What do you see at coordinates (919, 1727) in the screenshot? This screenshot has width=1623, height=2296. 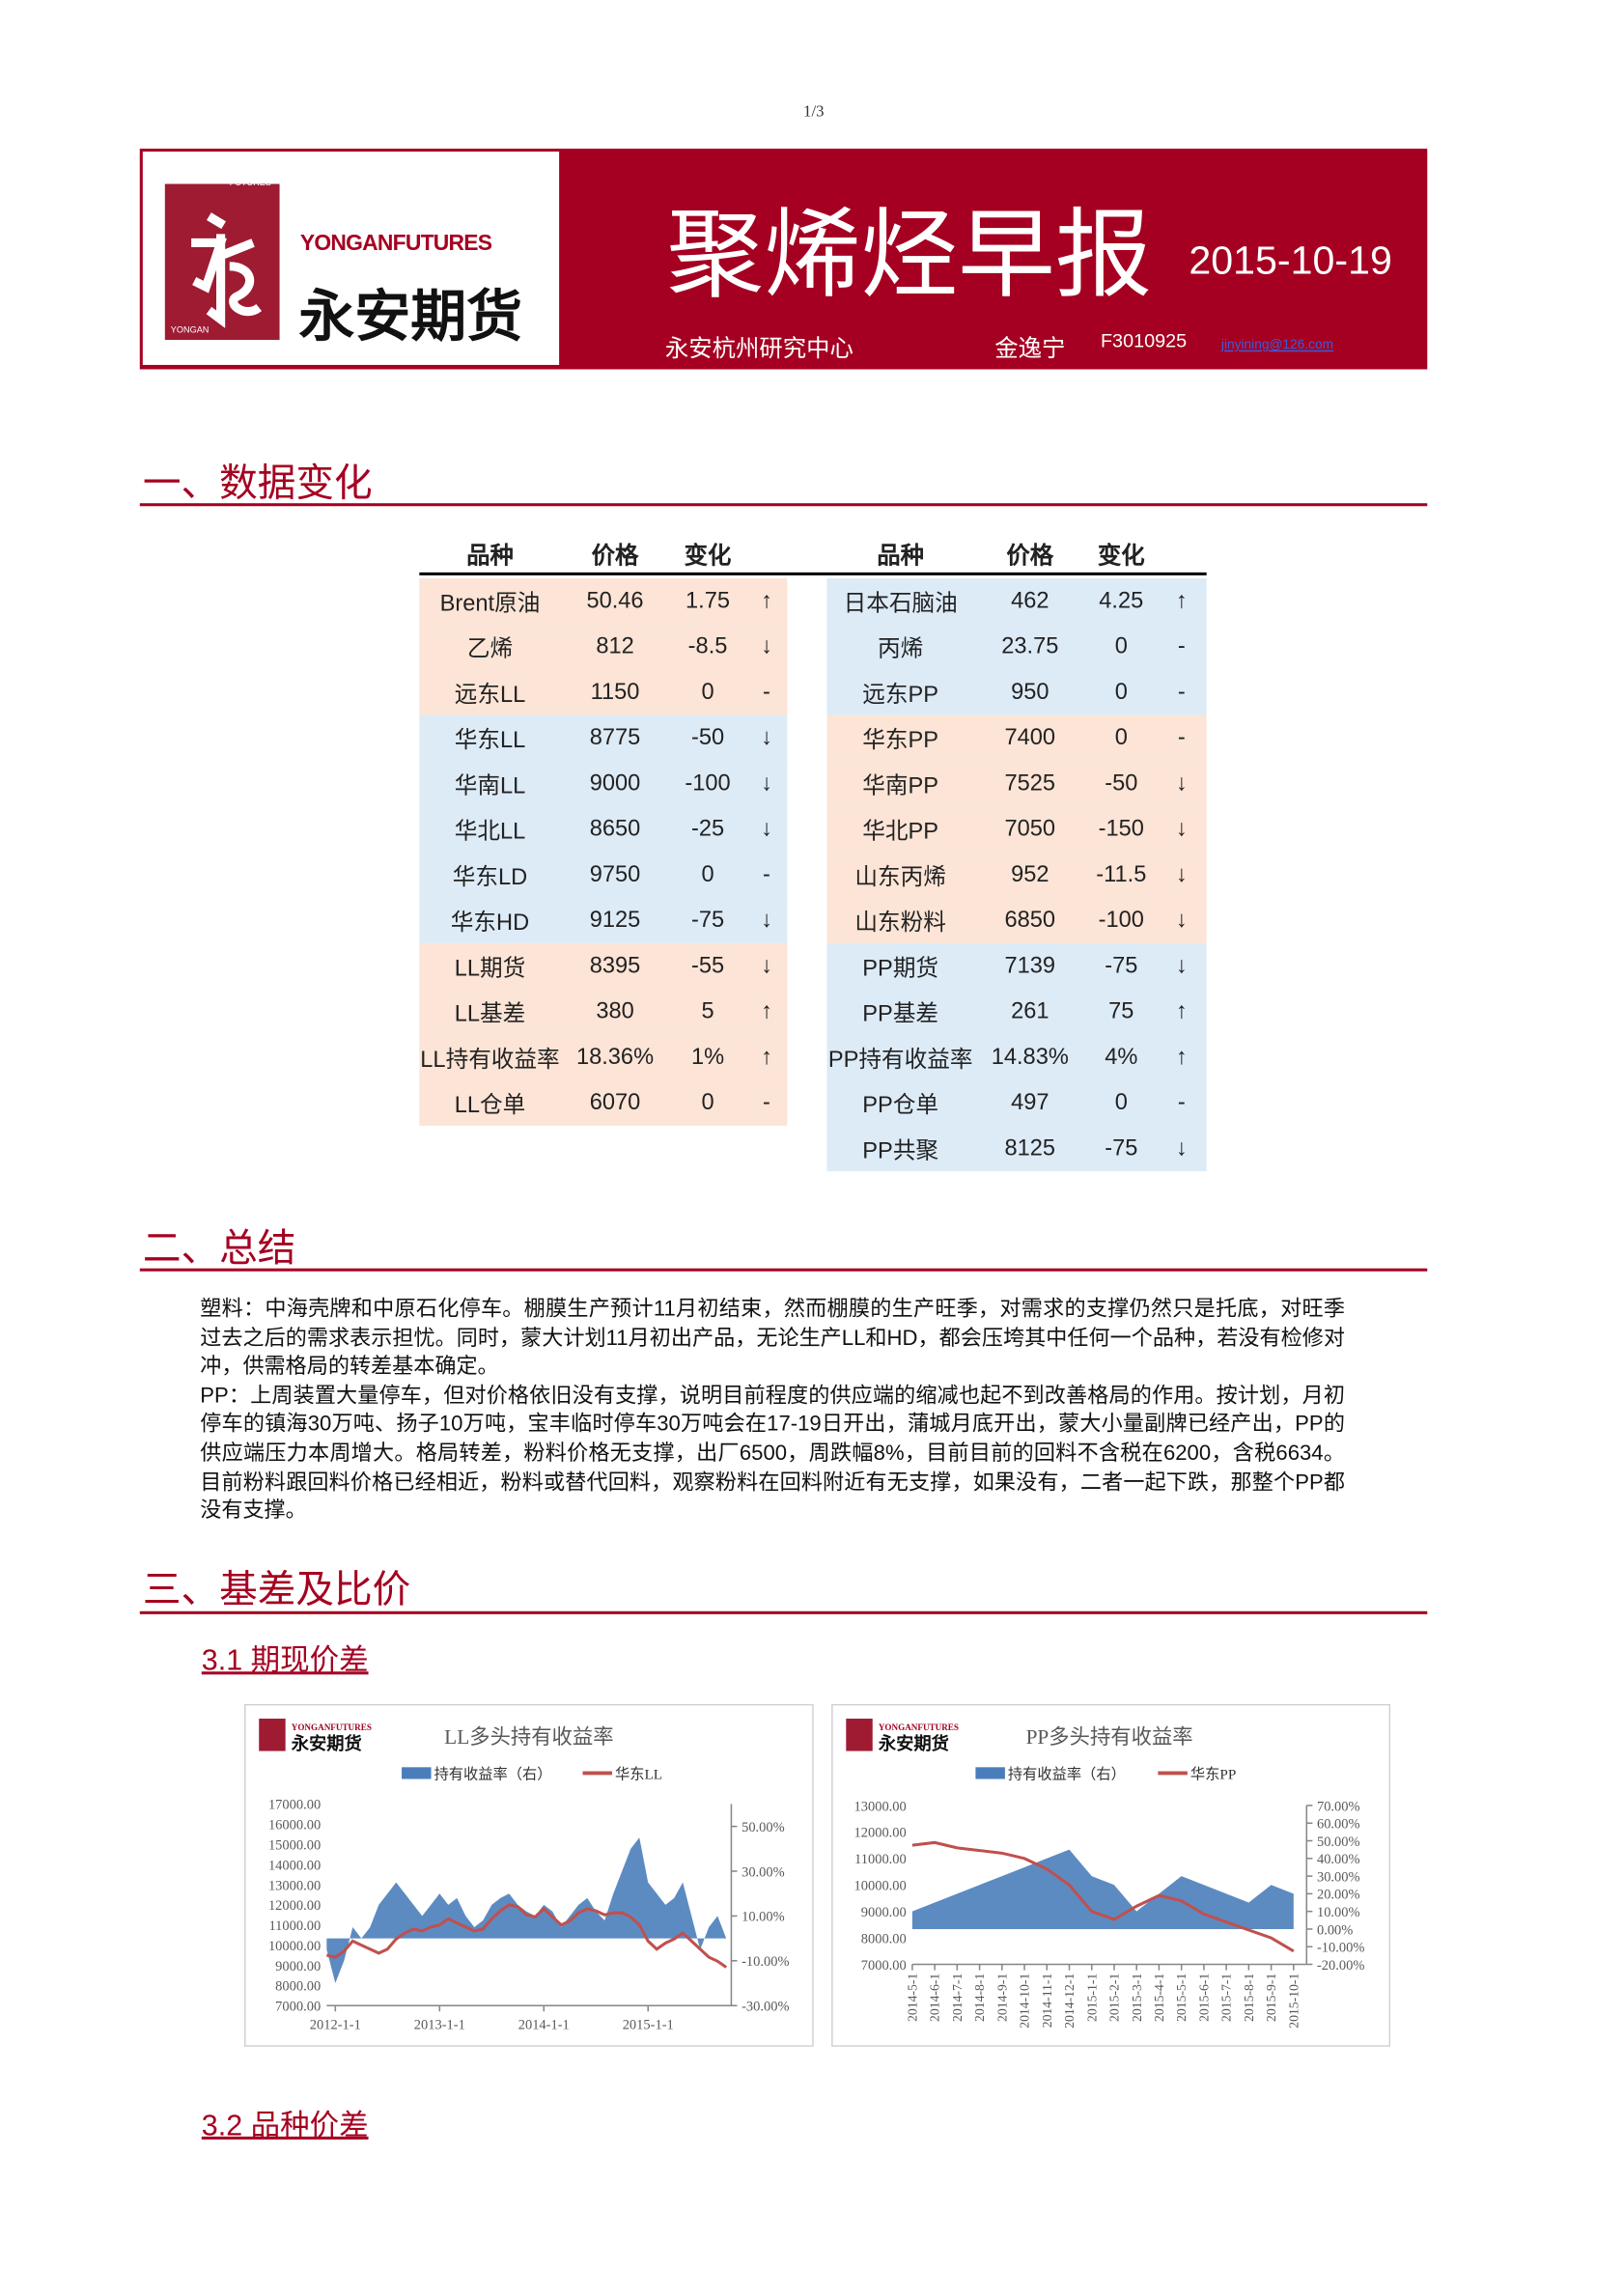 I see `chart-logo-en: YONGANFUTURES` at bounding box center [919, 1727].